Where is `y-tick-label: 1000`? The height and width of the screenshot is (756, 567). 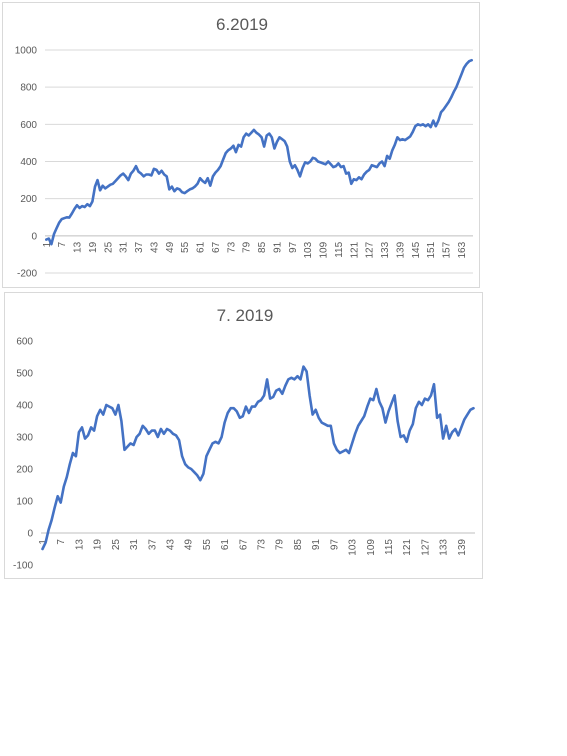 y-tick-label: 1000 is located at coordinates (26, 51).